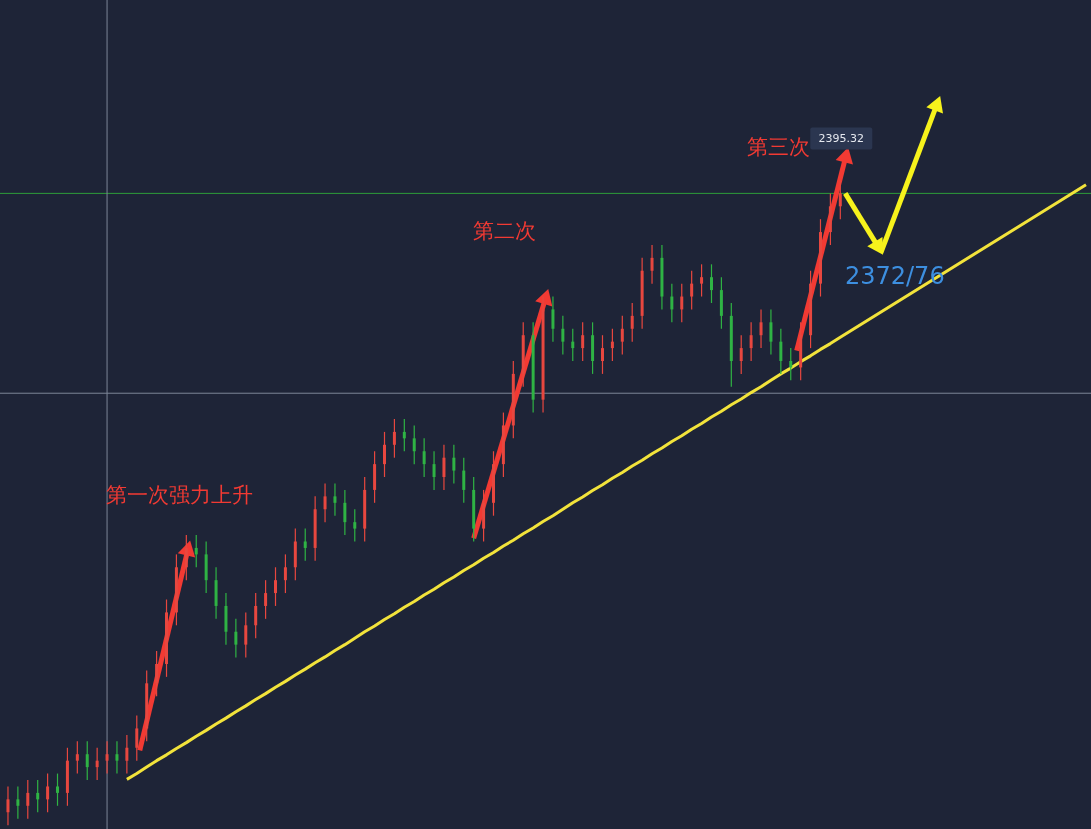  Describe the element at coordinates (179, 495) in the screenshot. I see `annotation: 第一次强力上升` at that location.